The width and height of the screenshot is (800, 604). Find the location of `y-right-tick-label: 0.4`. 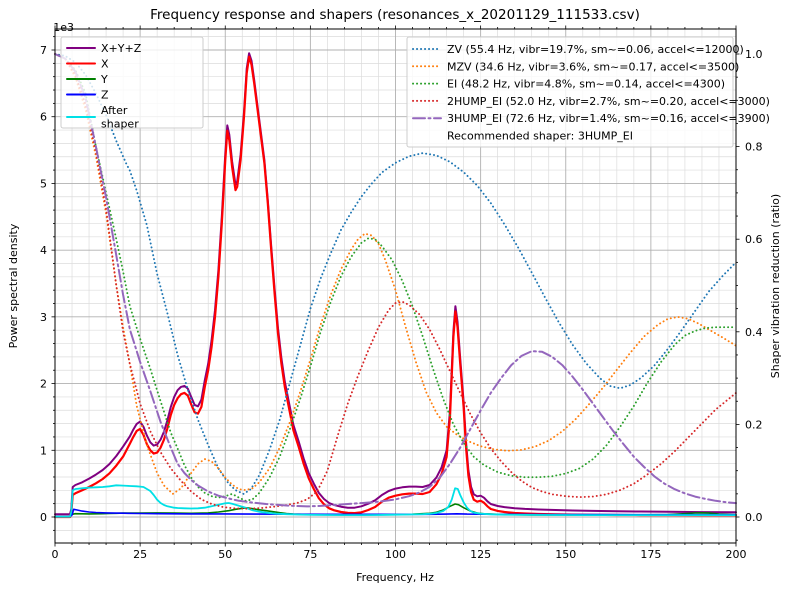

y-right-tick-label: 0.4 is located at coordinates (754, 332).